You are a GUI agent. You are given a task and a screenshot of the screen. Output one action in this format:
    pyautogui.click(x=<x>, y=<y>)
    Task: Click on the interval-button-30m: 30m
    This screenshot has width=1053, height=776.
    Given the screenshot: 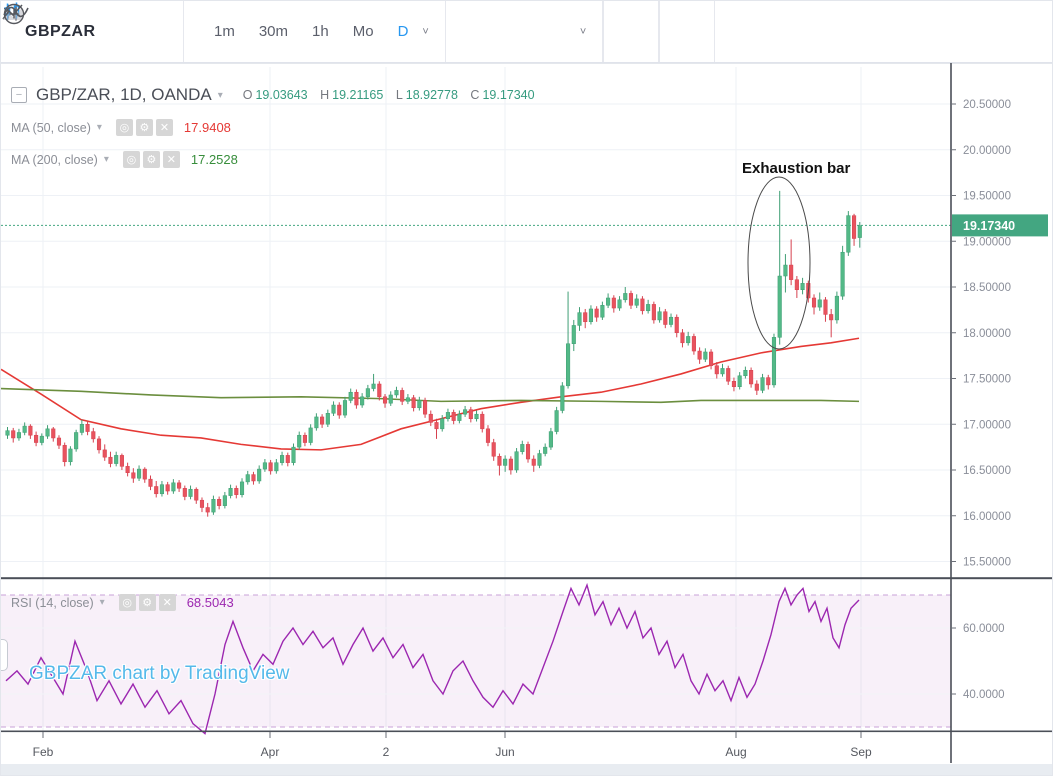 What is the action you would take?
    pyautogui.click(x=273, y=31)
    